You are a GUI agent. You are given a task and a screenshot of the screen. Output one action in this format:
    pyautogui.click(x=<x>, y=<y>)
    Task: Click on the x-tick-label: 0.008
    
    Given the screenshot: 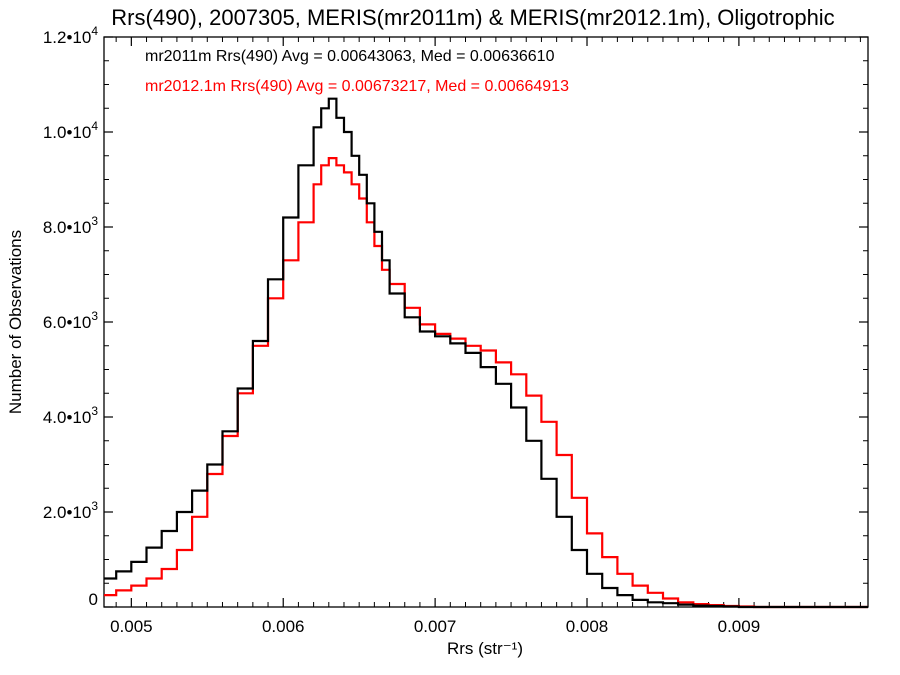 What is the action you would take?
    pyautogui.click(x=587, y=626)
    